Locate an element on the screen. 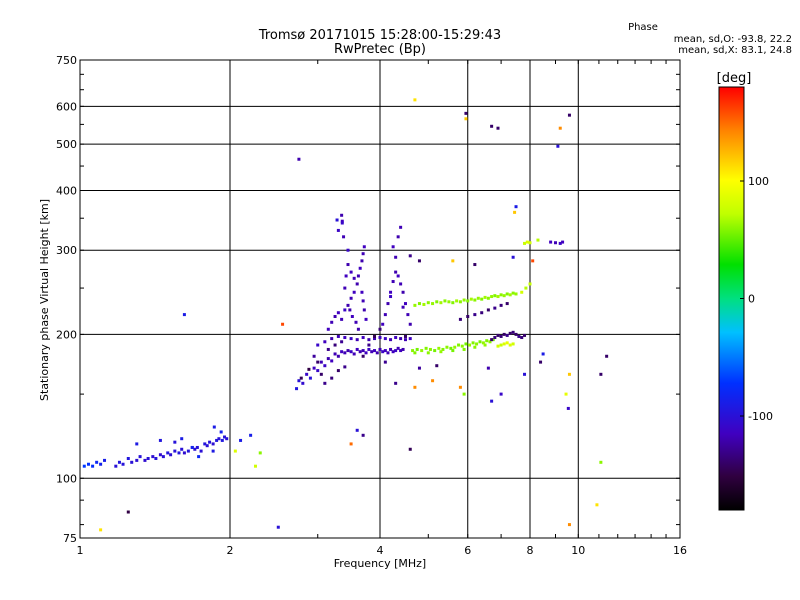 The image size is (800, 600). y-tick-label: 75 is located at coordinates (70, 538).